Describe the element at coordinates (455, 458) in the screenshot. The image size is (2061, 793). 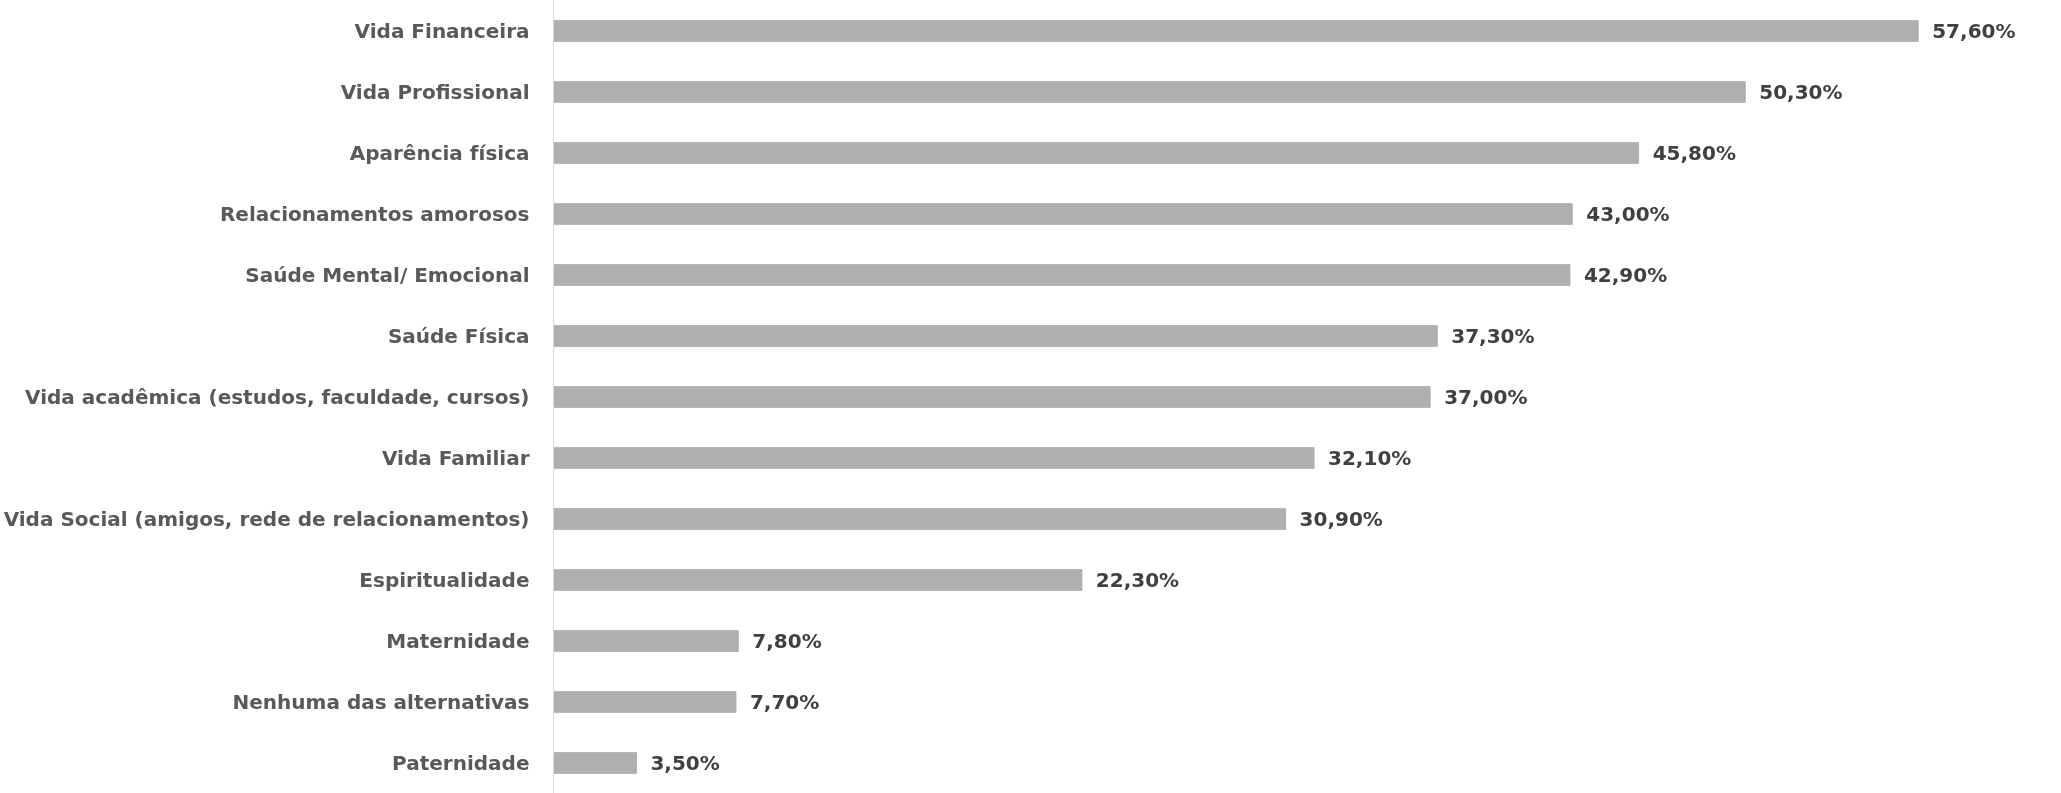
I see `y-tick-label: Vida Familiar` at that location.